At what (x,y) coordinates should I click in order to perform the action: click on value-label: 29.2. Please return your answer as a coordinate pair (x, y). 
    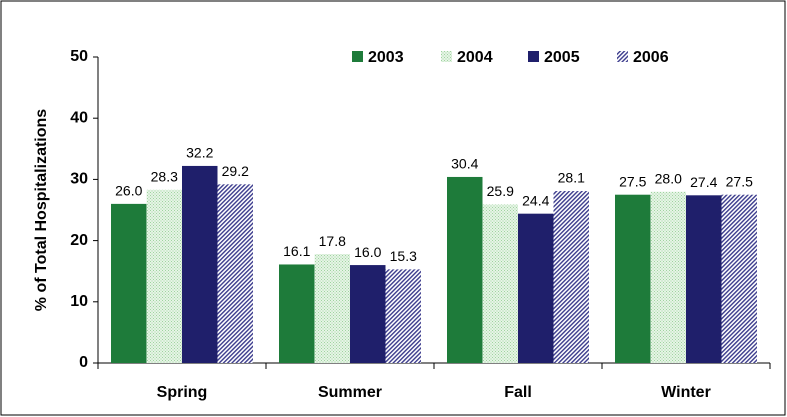
    Looking at the image, I should click on (235, 171).